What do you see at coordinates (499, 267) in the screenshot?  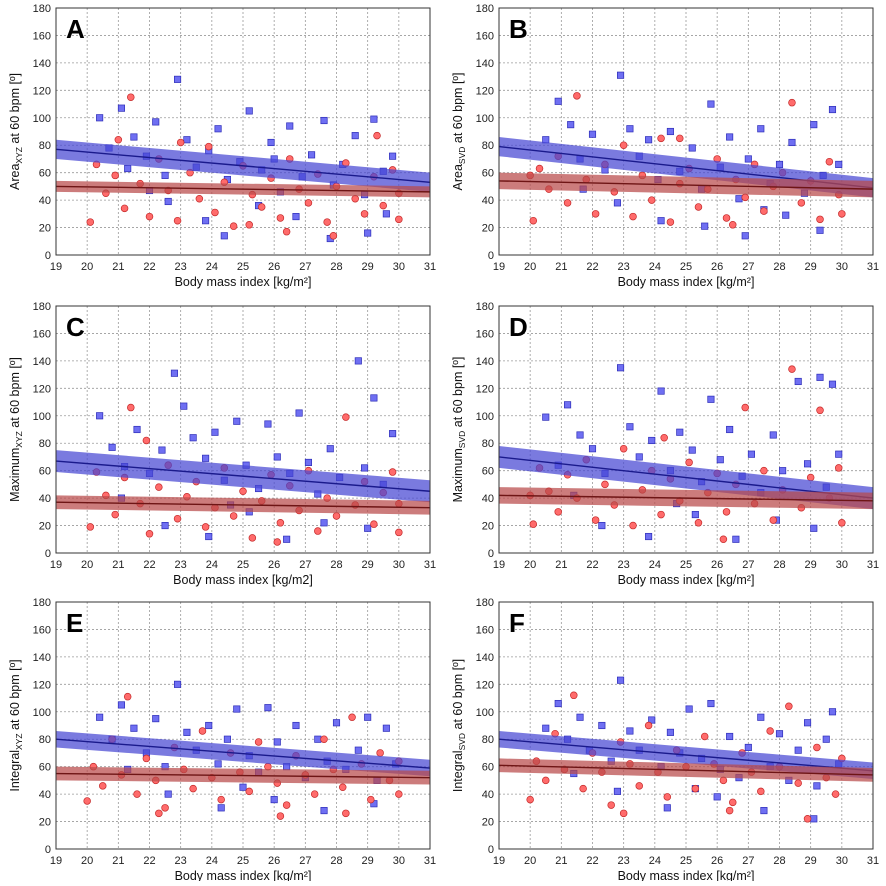 I see `panel-b-x-tick-label: 19` at bounding box center [499, 267].